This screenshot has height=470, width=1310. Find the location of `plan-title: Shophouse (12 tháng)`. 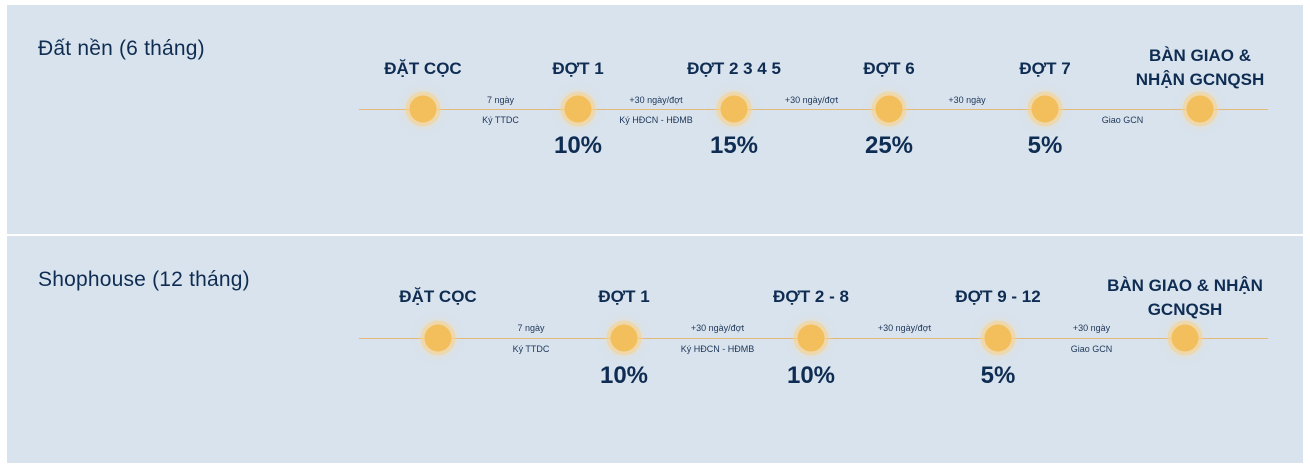

plan-title: Shophouse (12 tháng) is located at coordinates (144, 279).